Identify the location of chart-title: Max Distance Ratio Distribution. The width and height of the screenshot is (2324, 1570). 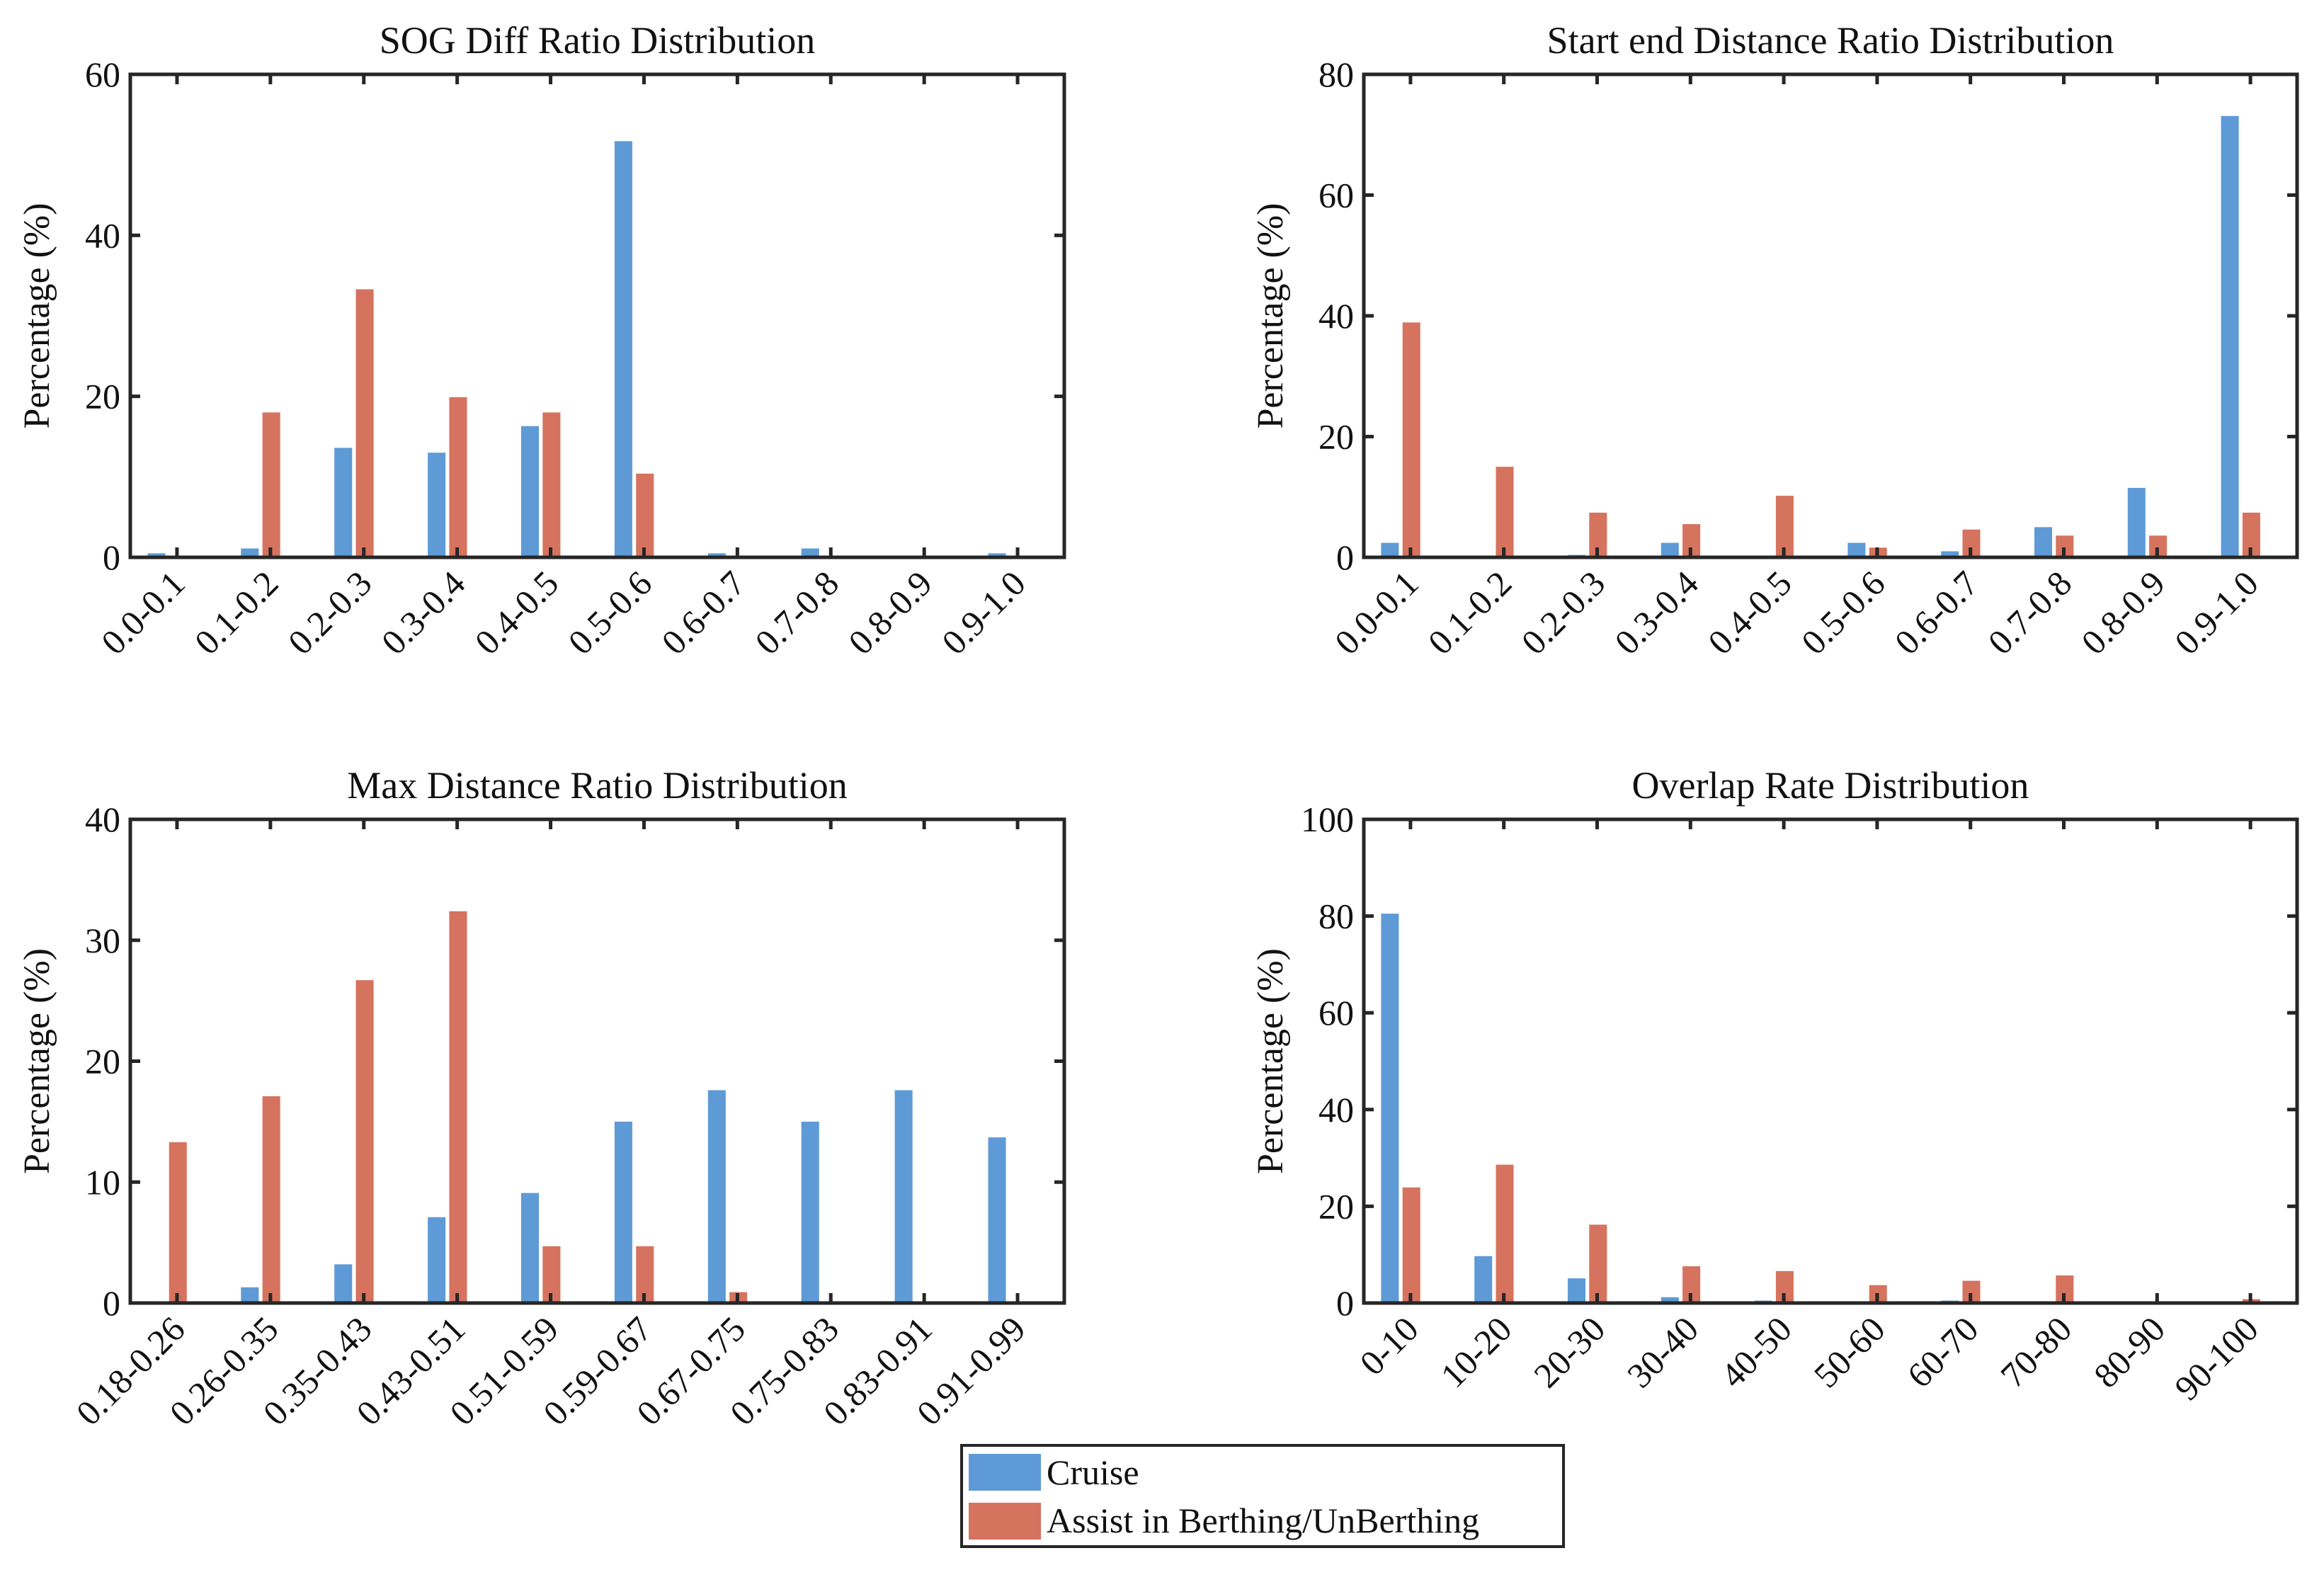
(597, 785).